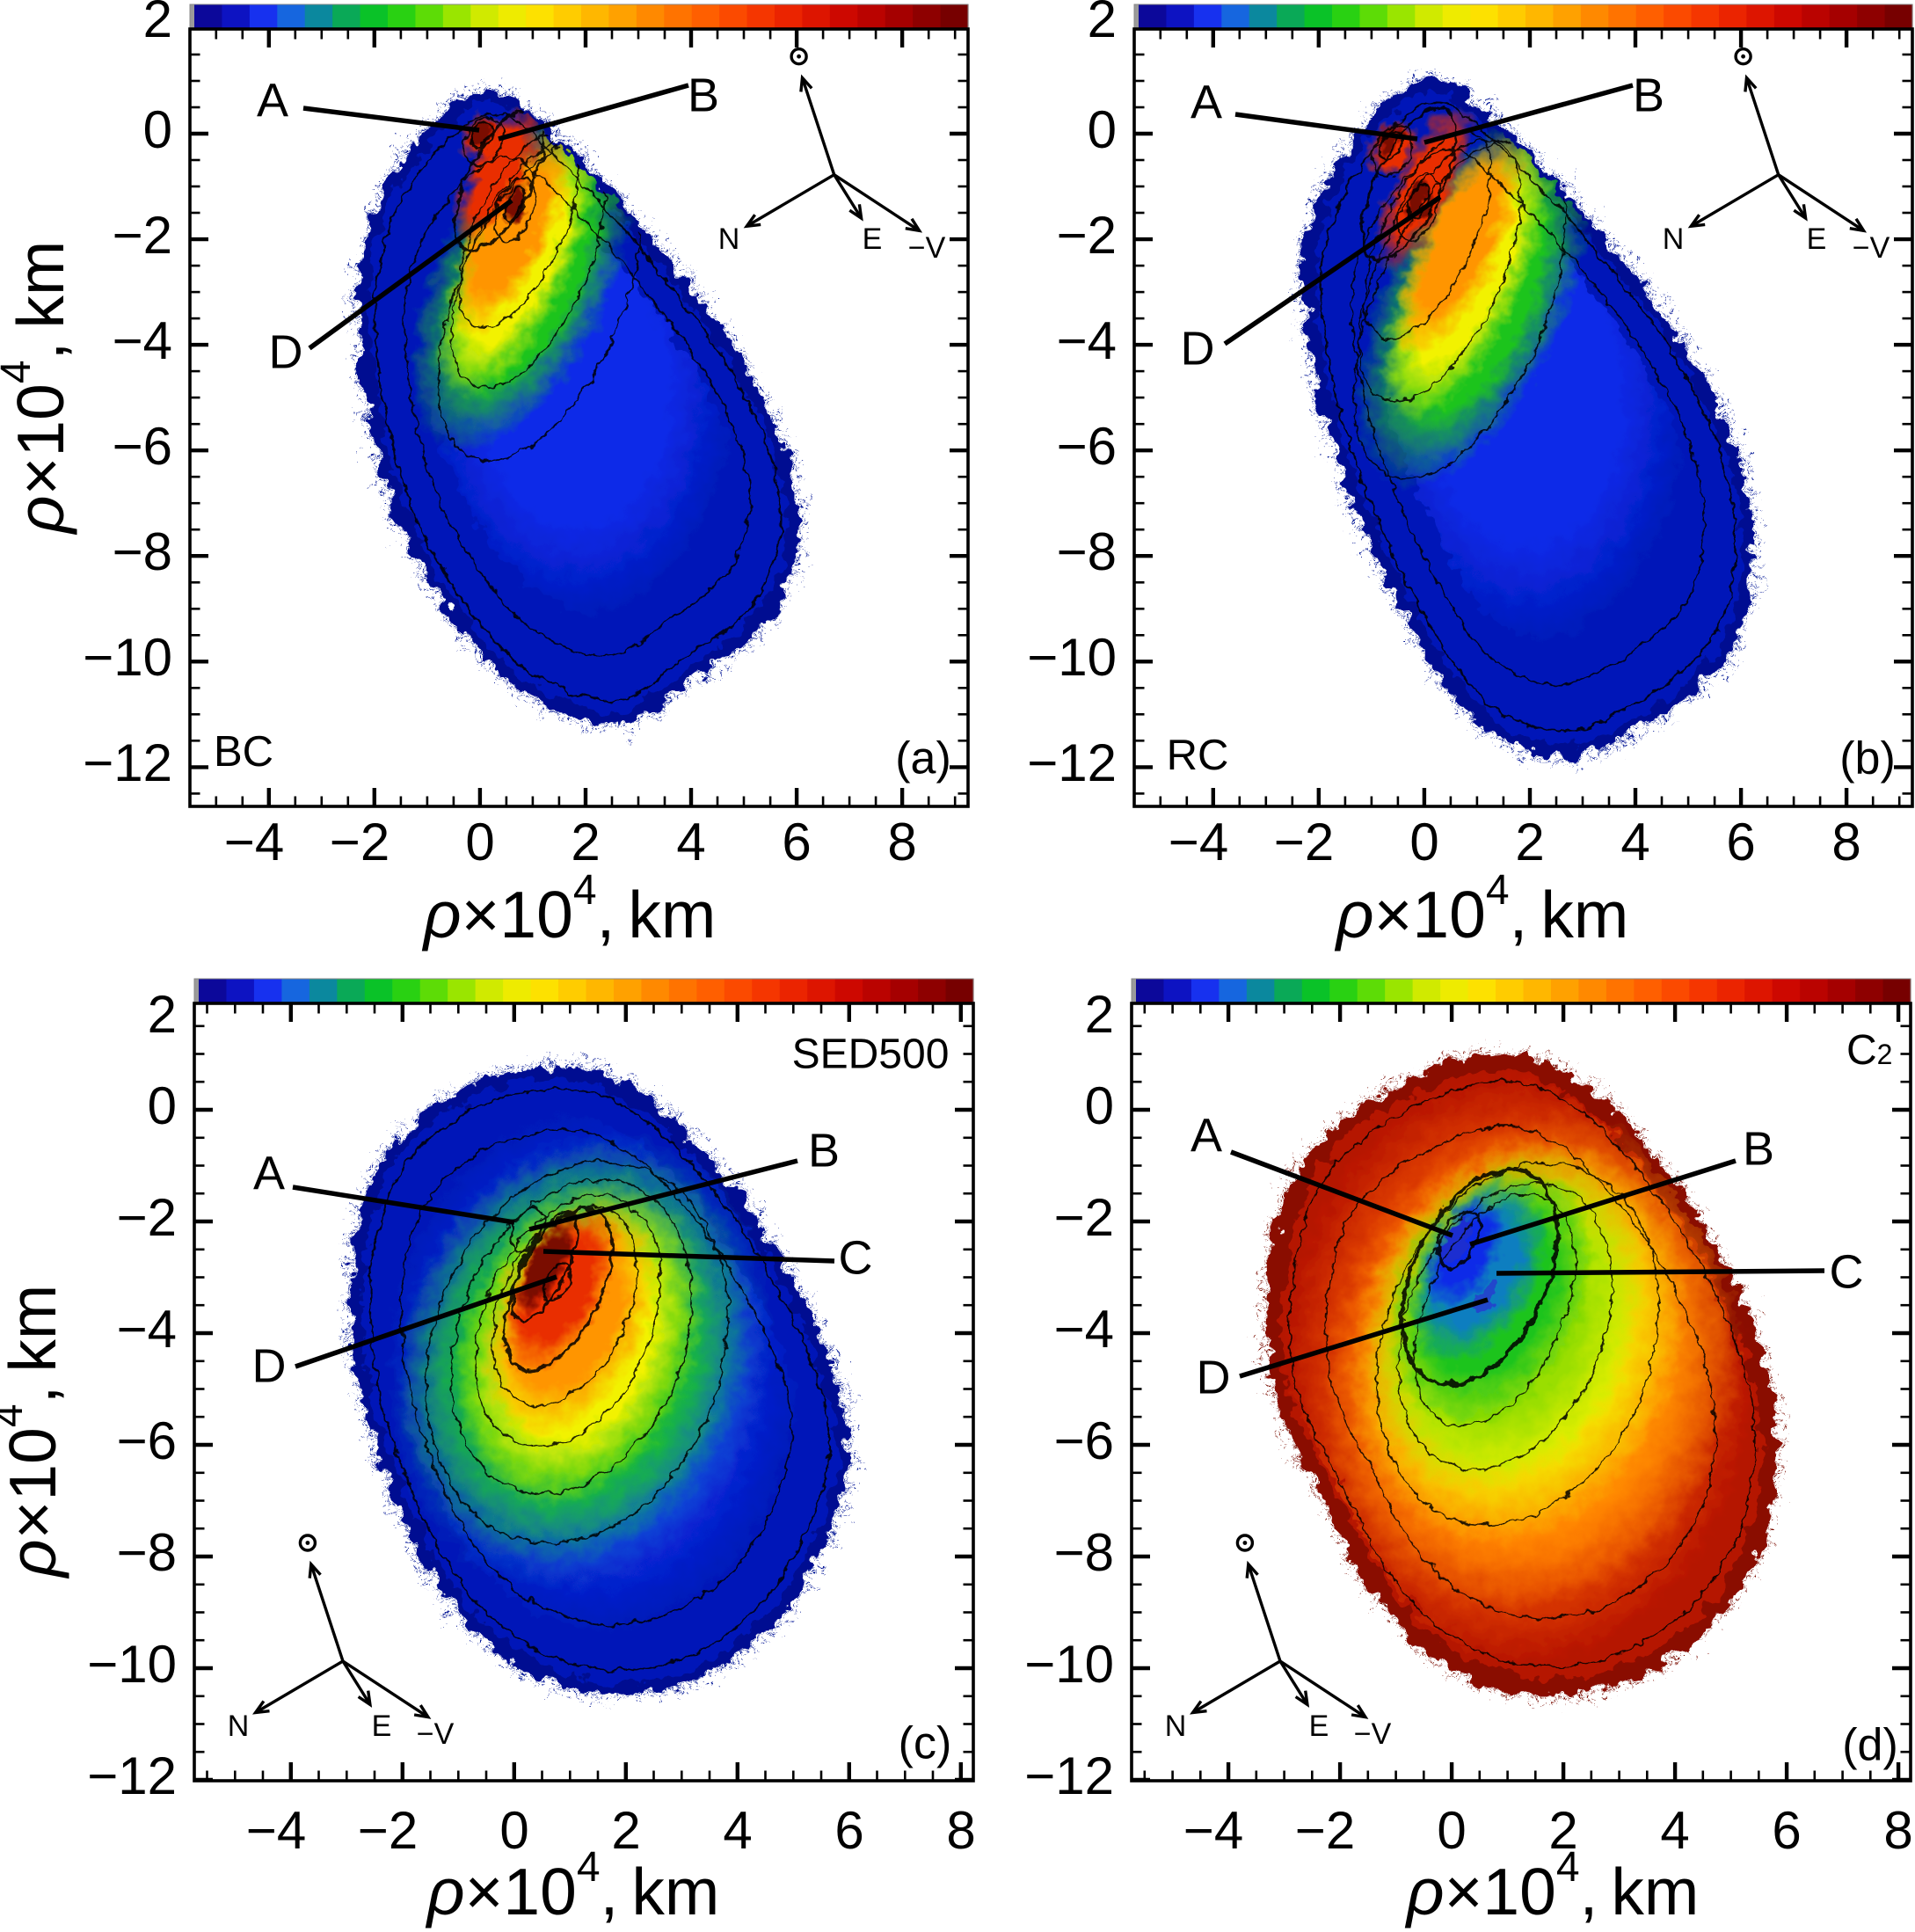 Image resolution: width=1915 pixels, height=1932 pixels. Describe the element at coordinates (244, 752) in the screenshot. I see `svg-text: BC` at that location.